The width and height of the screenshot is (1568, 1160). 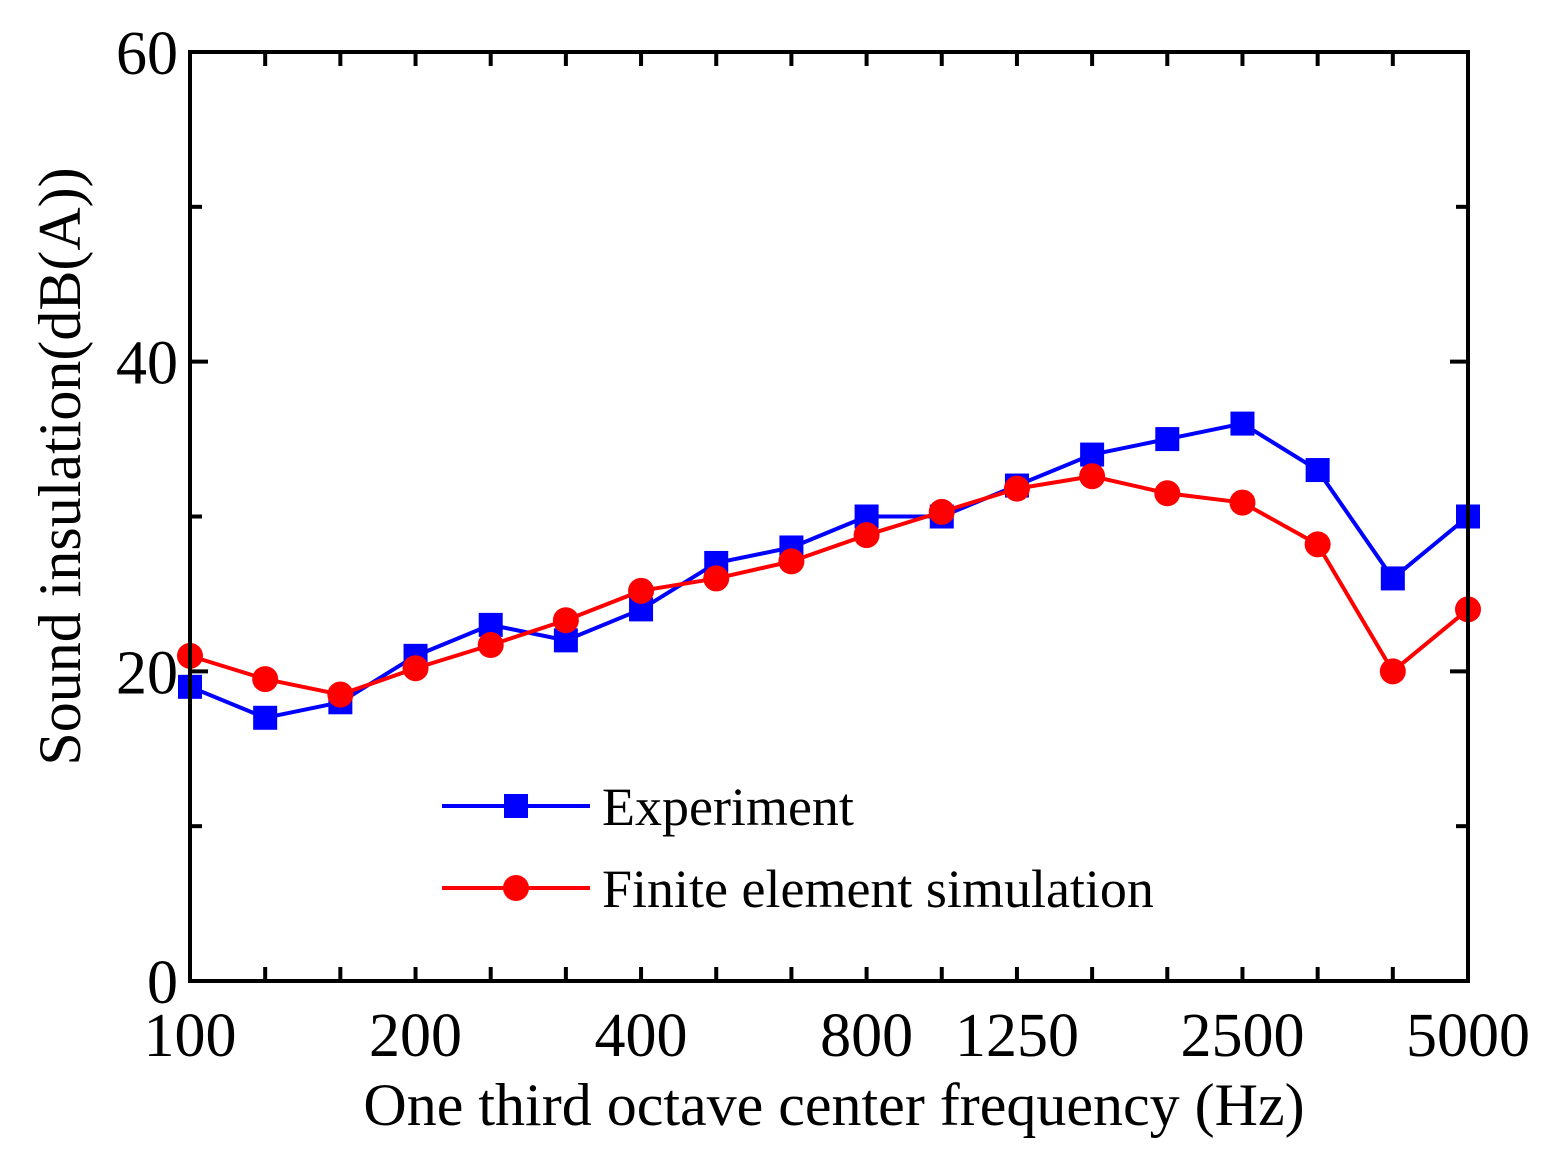 I want to click on x-tick-label: 2500, so click(x=1242, y=1036).